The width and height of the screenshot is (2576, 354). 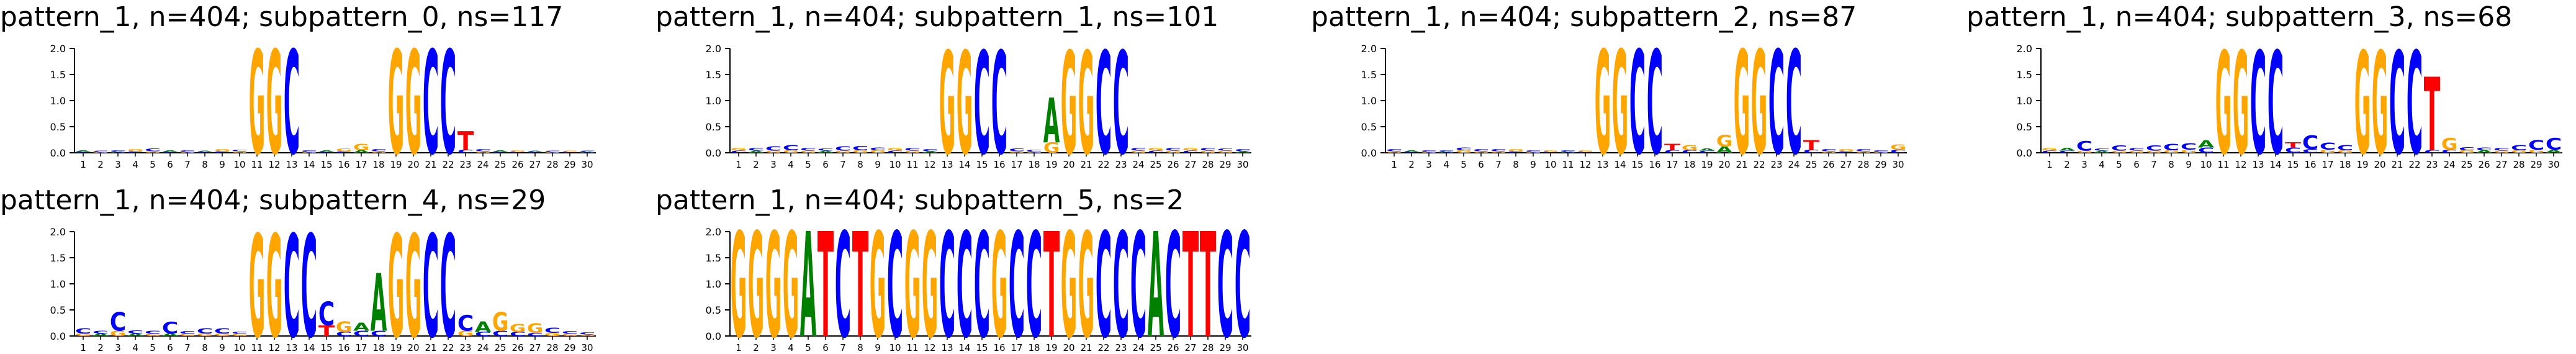 I want to click on x-tick-label: 5, so click(x=1464, y=164).